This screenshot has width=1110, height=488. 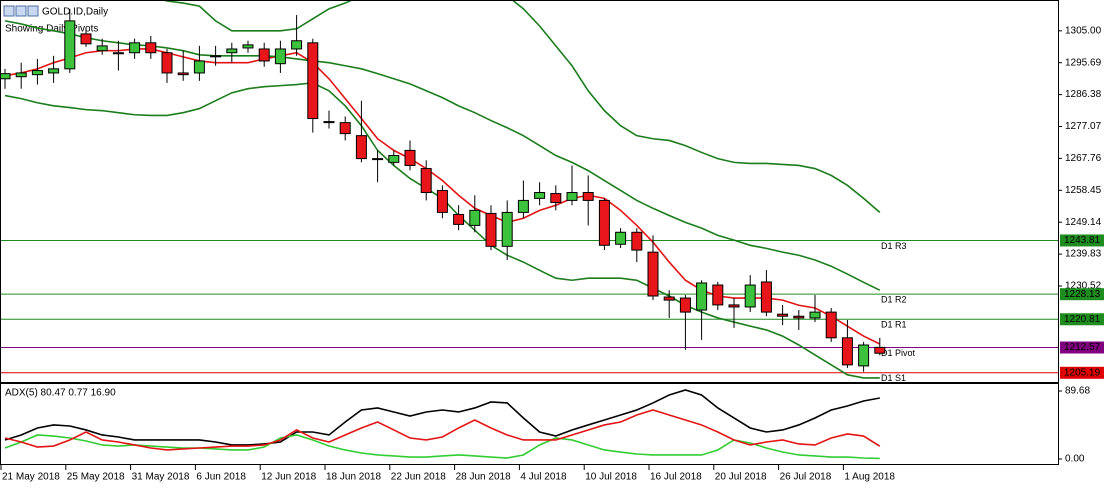 I want to click on x-tick-label: 6 Jun 2018, so click(x=221, y=477).